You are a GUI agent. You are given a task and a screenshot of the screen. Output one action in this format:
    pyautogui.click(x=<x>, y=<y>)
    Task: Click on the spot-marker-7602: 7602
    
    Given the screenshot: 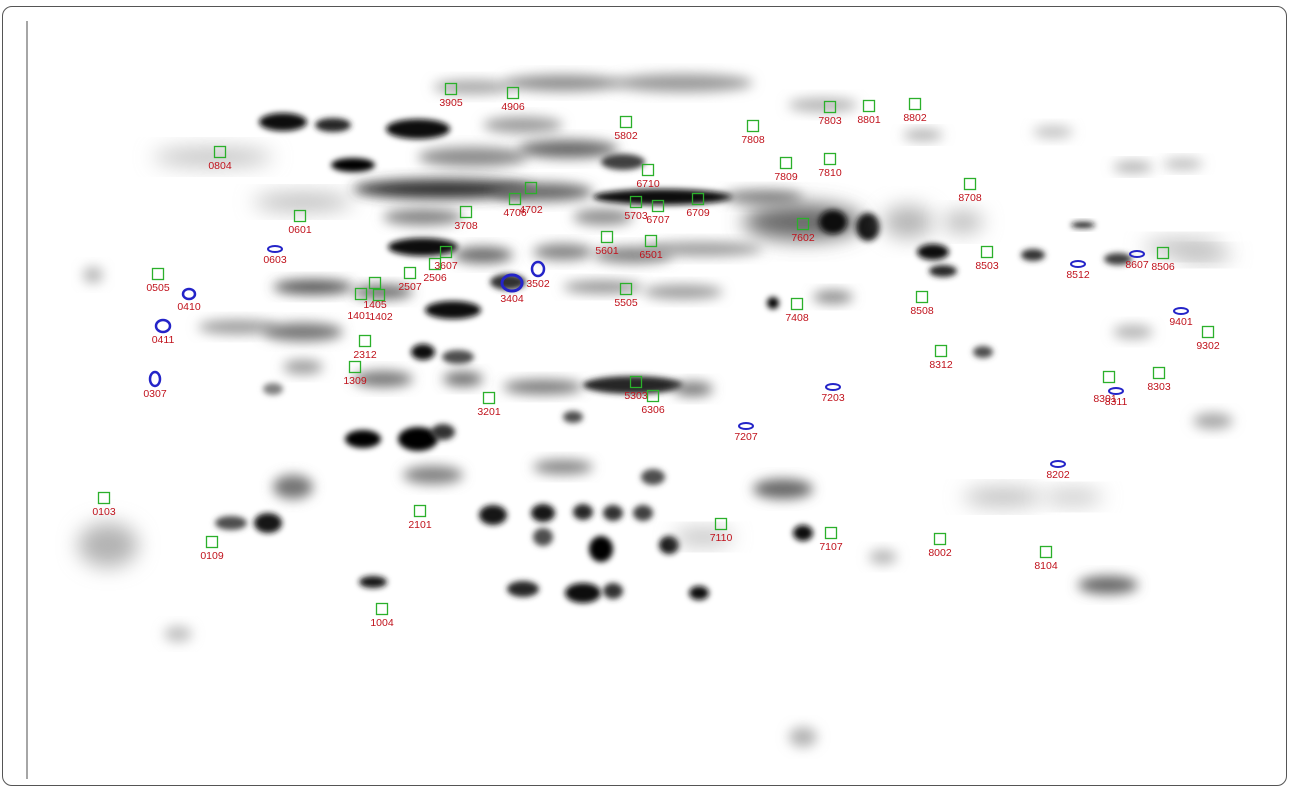 What is the action you would take?
    pyautogui.click(x=803, y=230)
    